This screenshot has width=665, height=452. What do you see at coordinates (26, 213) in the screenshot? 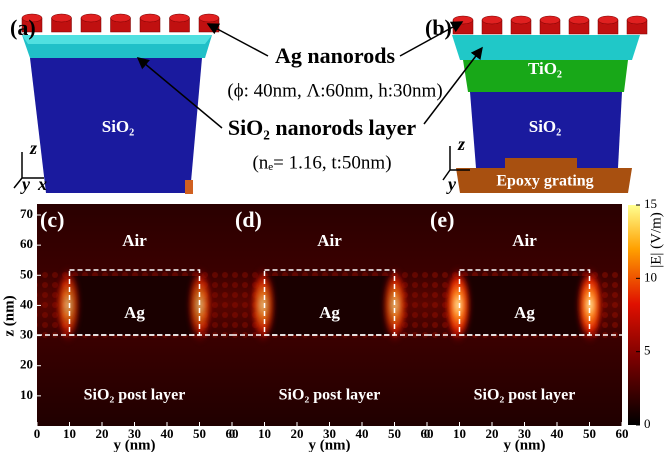
I see `y-tick-label: 70` at bounding box center [26, 213].